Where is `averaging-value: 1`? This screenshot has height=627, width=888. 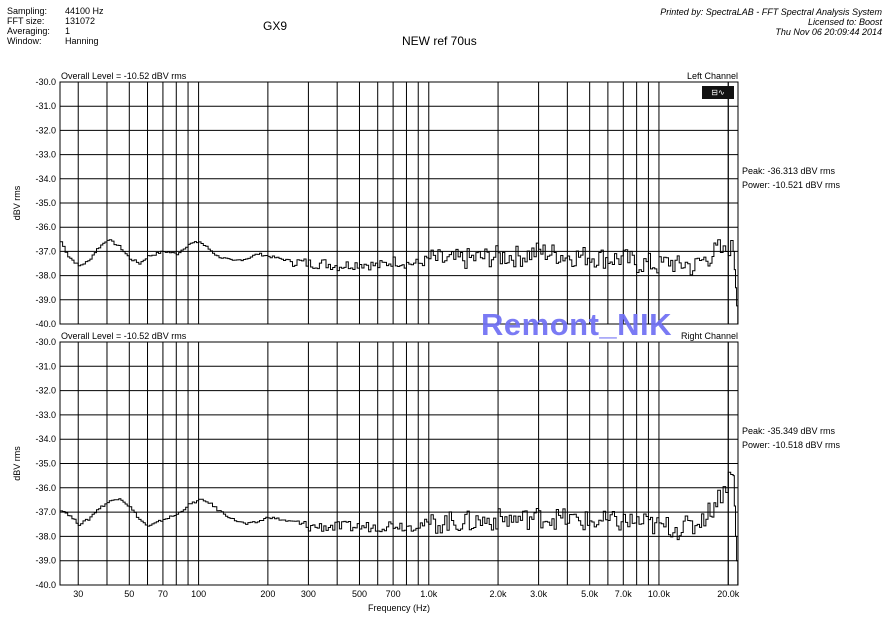 averaging-value: 1 is located at coordinates (68, 31).